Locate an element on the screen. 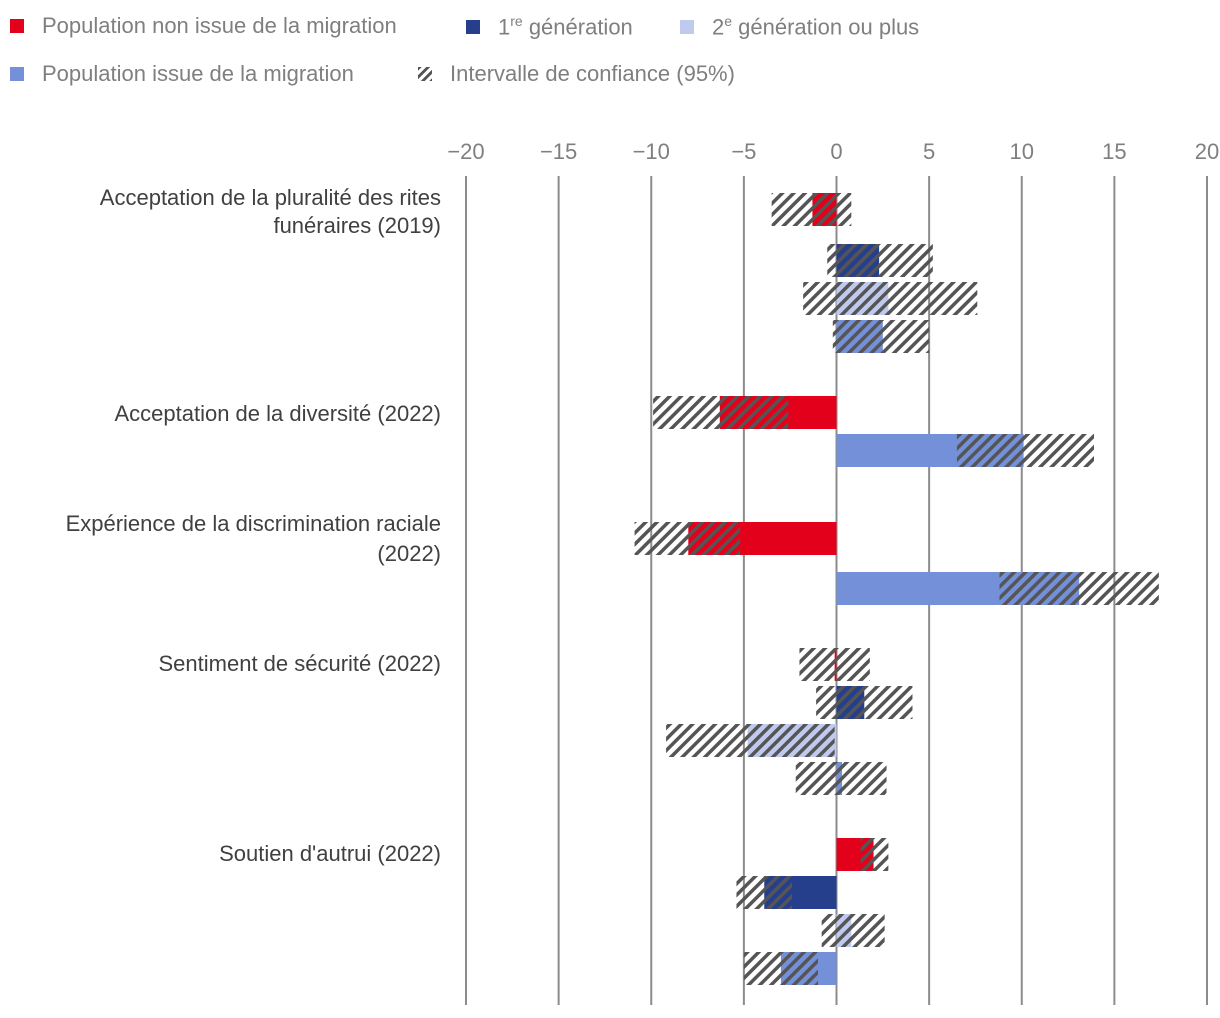 The height and width of the screenshot is (1018, 1220). x-tick-label: −10 is located at coordinates (651, 151).